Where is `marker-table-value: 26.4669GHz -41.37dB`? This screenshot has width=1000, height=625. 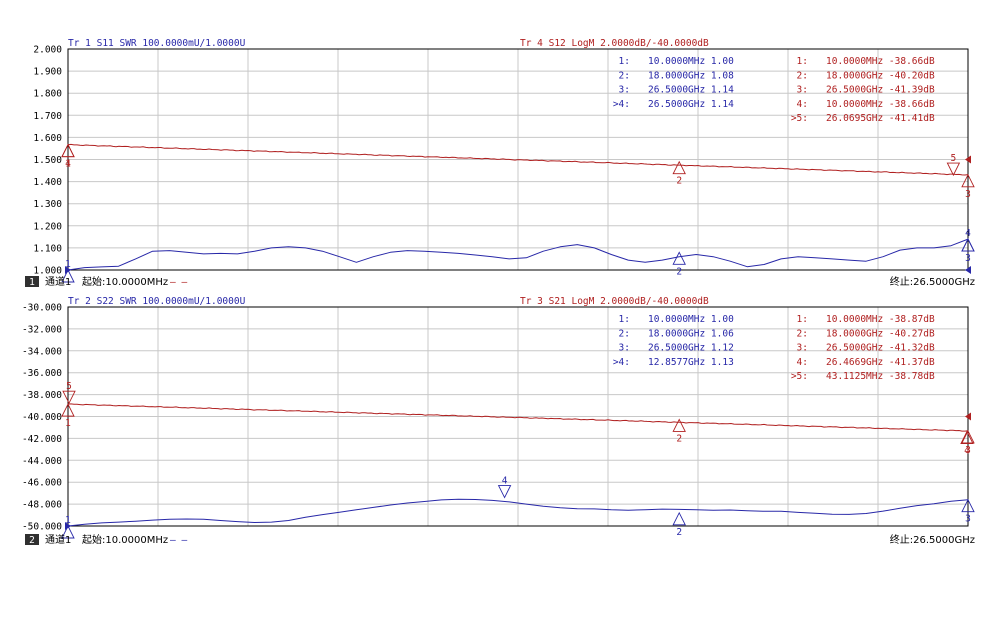 marker-table-value: 26.4669GHz -41.37dB is located at coordinates (880, 362).